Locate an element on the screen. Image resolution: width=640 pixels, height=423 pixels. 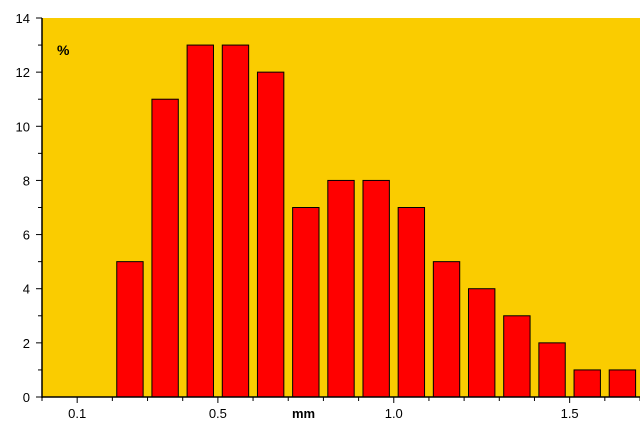
y-tick-label: 12 is located at coordinates (23, 72).